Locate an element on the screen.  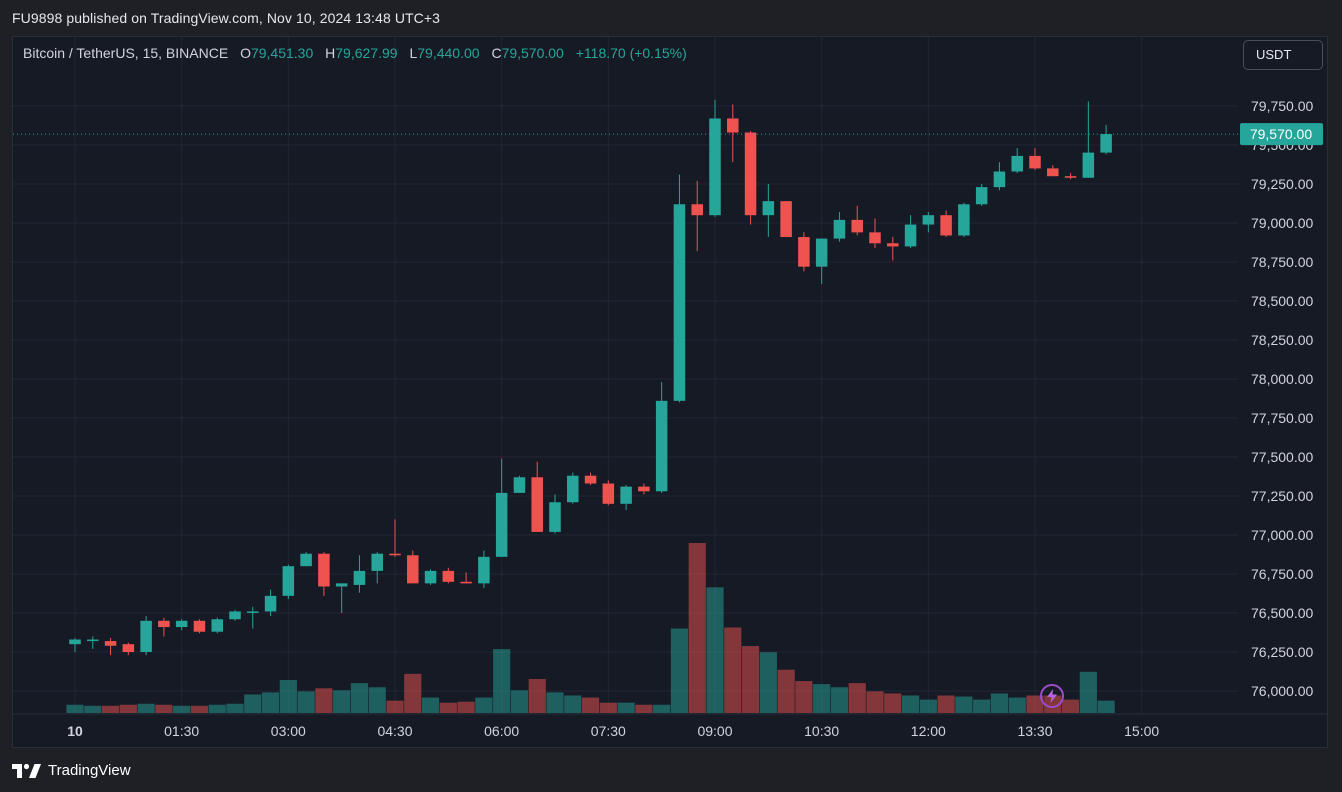
x-tick-label: 03:00 is located at coordinates (288, 731).